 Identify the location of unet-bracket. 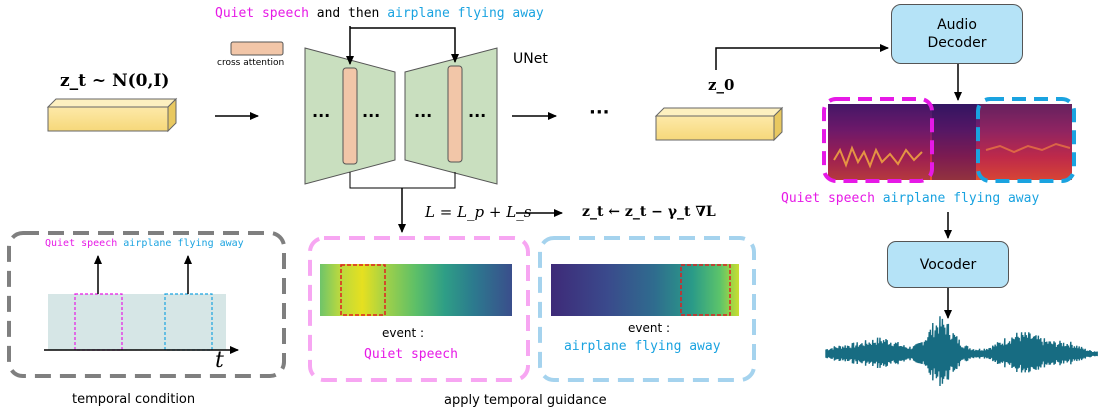
(402, 180).